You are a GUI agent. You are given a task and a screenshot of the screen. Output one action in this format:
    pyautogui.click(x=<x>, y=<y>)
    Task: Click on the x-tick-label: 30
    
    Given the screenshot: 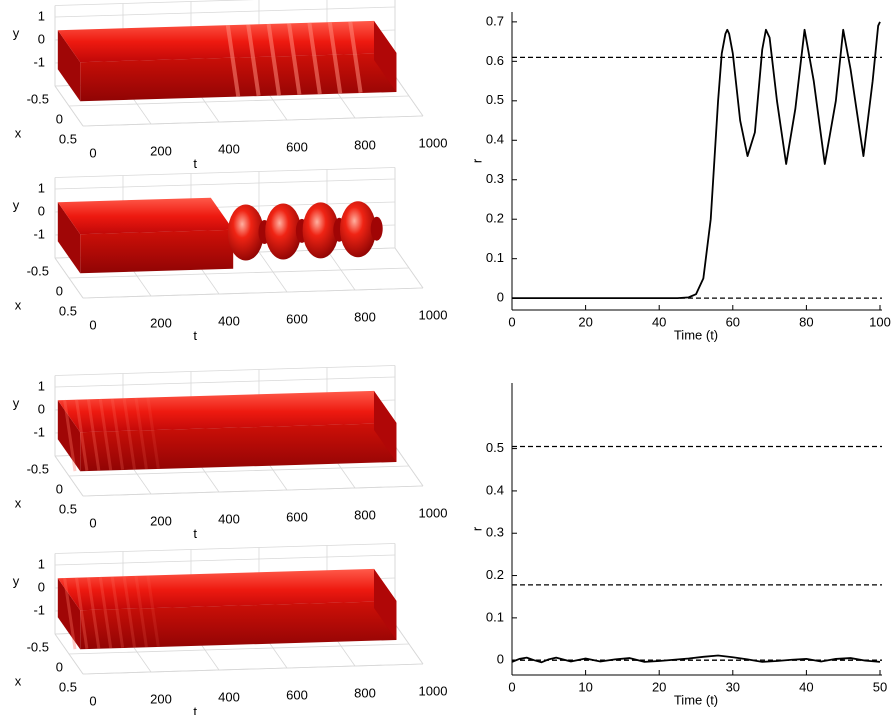 What is the action you would take?
    pyautogui.click(x=733, y=686)
    